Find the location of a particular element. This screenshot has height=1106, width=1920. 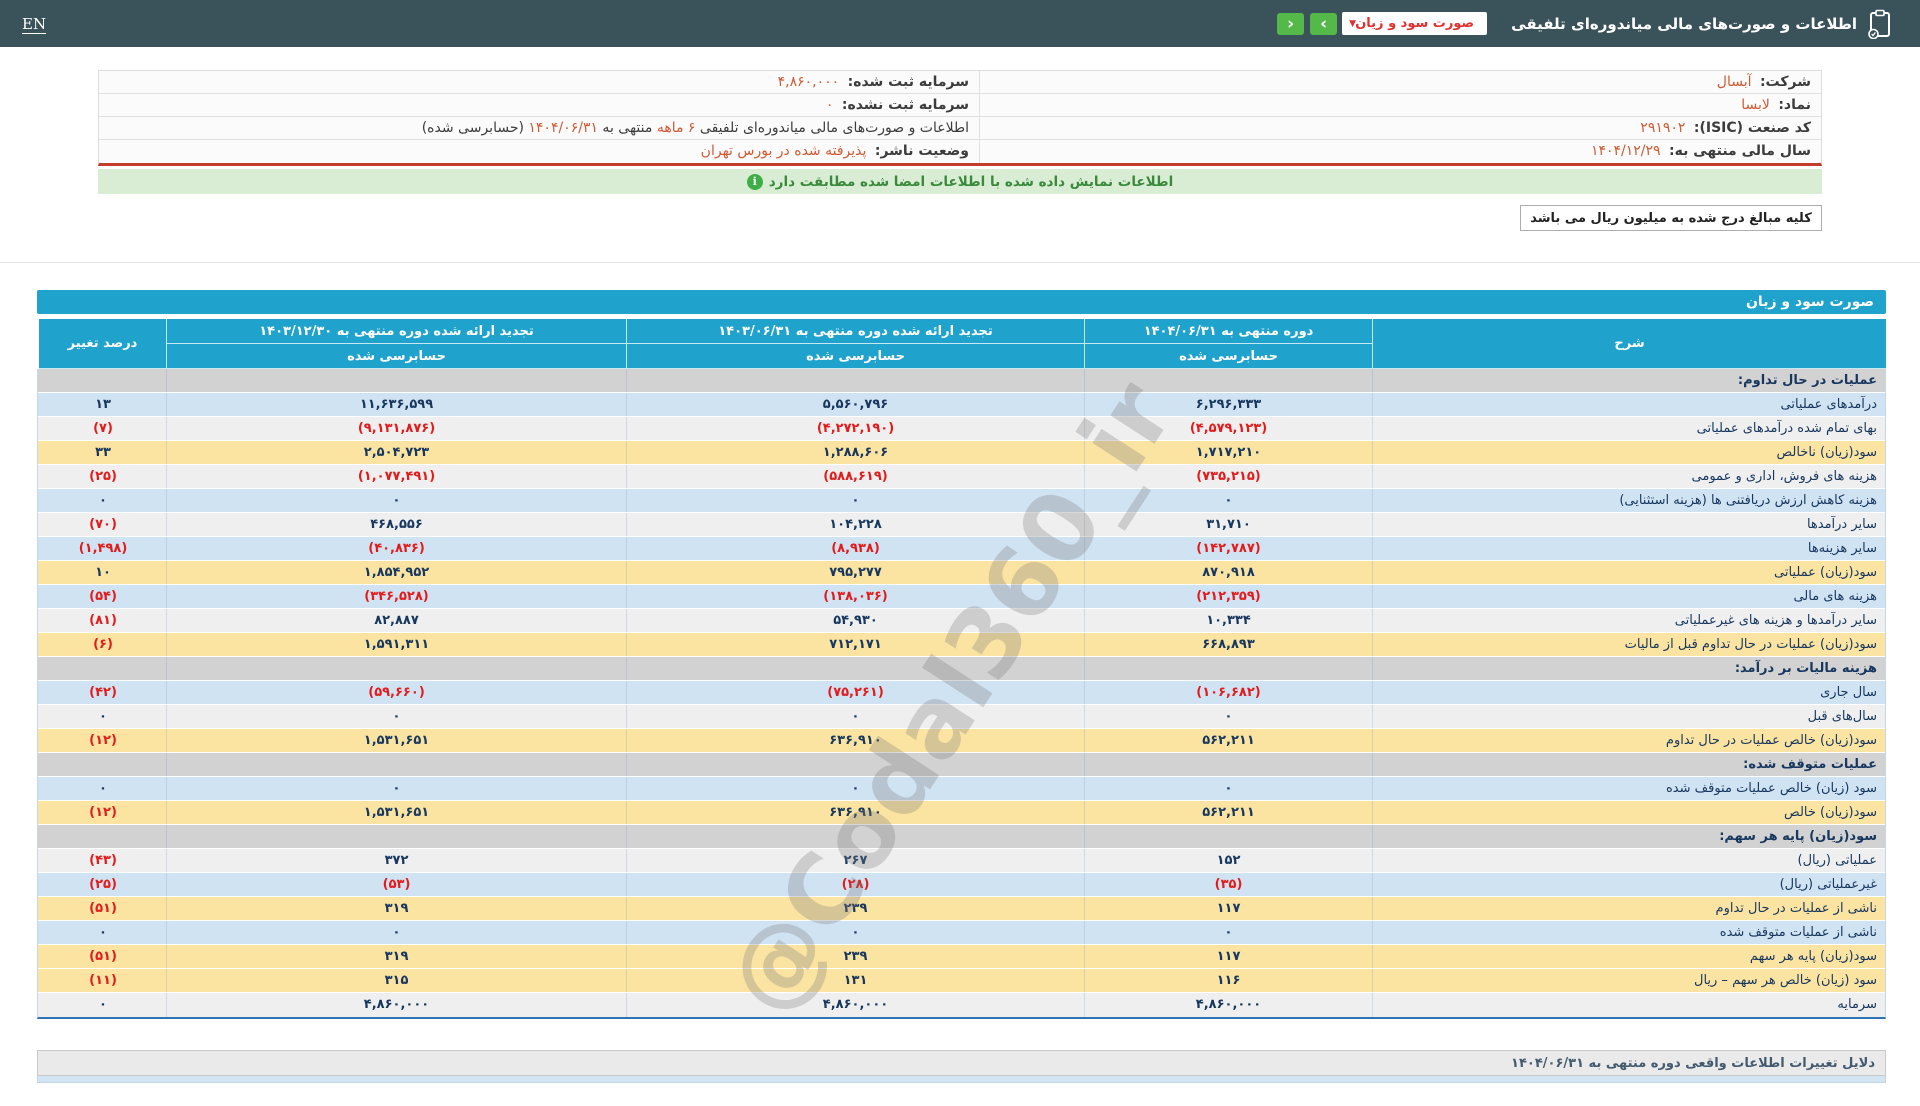

cell-restated-halfyear: ۶۳۶,۹۱۰ is located at coordinates (855, 740).